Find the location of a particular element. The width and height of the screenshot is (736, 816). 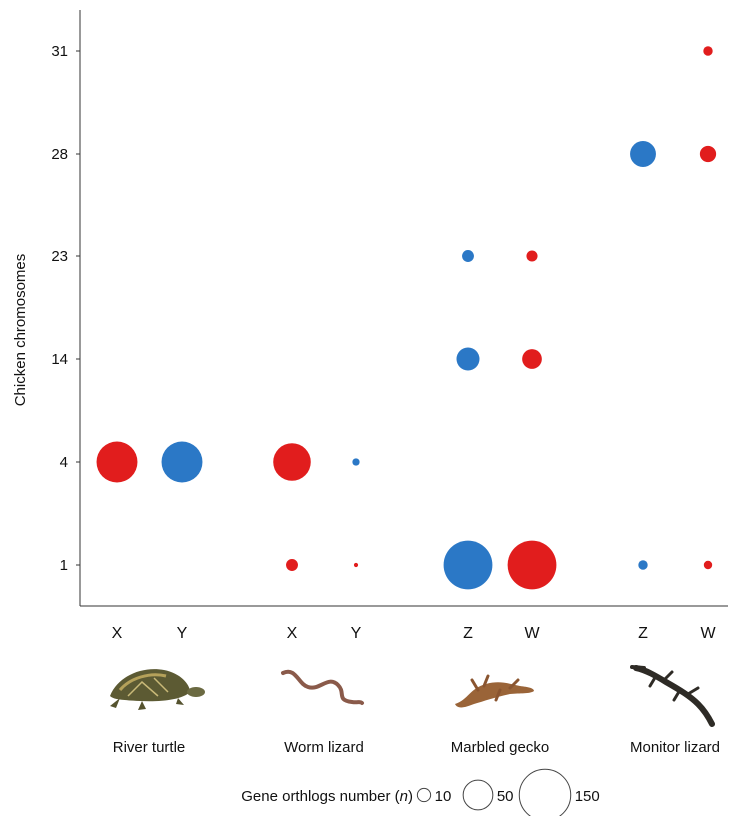

y-tick-label: 23 is located at coordinates (59, 256).